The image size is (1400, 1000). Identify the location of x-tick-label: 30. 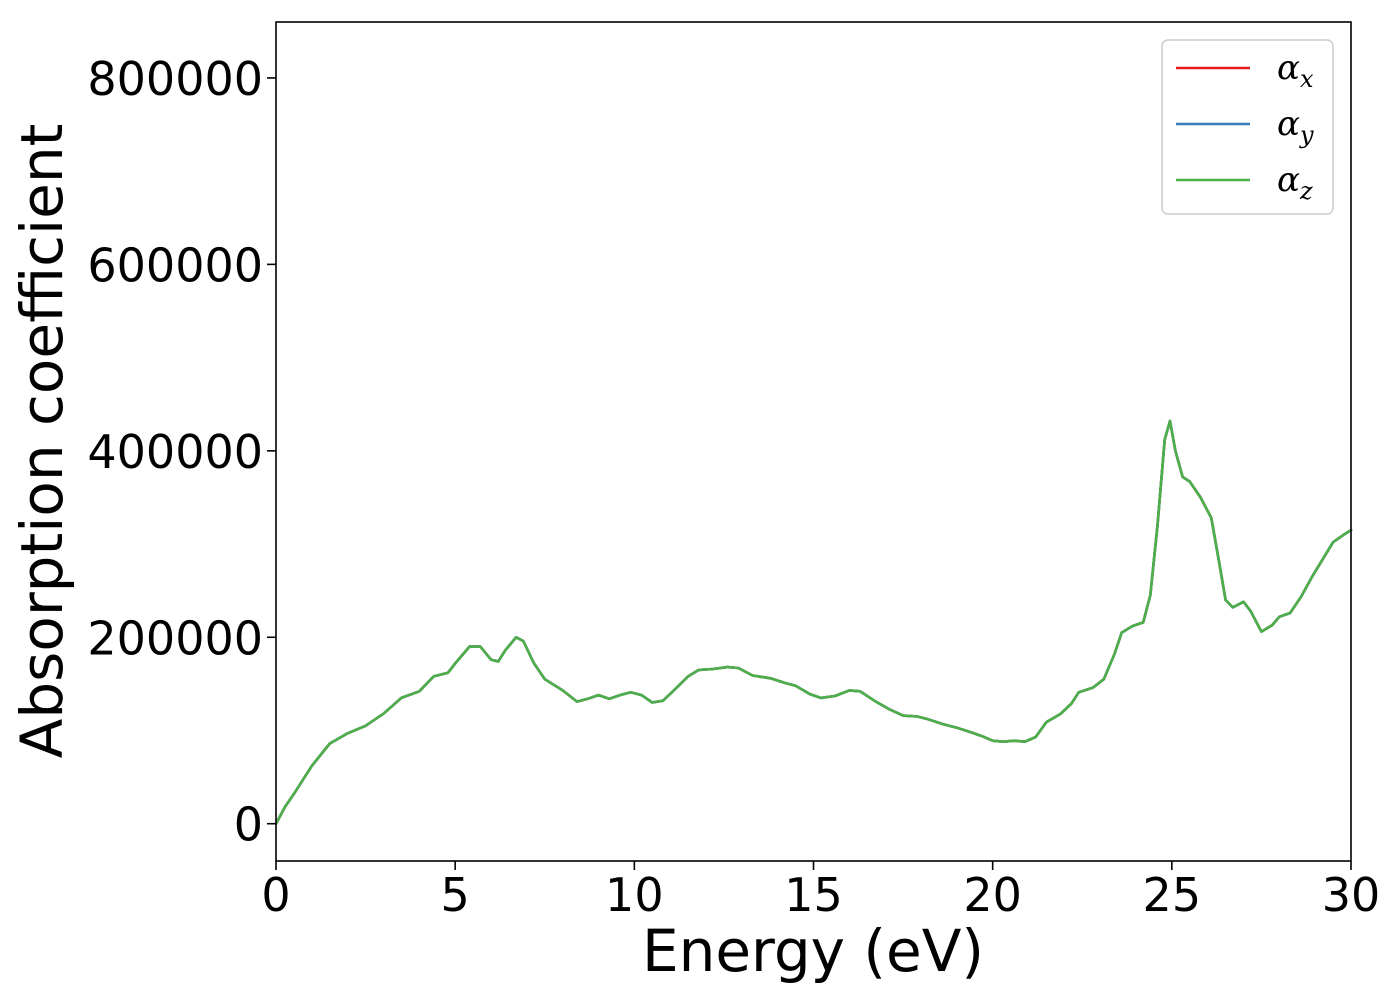
(1351, 895).